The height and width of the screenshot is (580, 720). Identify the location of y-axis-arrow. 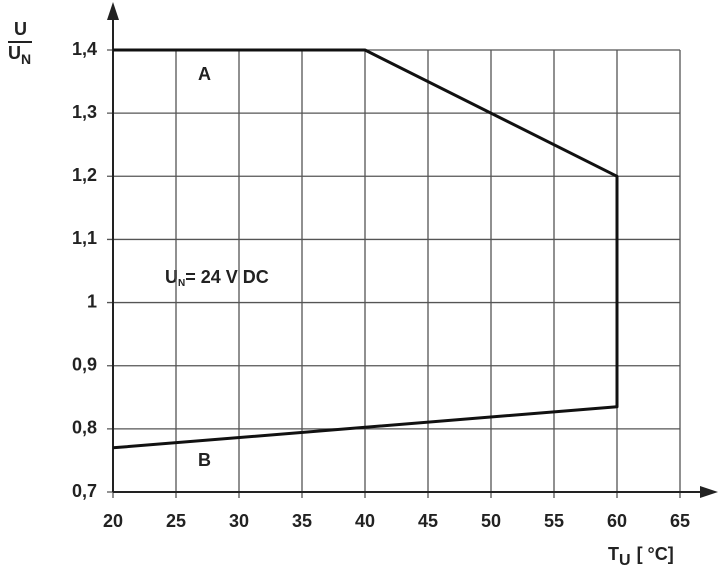
(113, 11).